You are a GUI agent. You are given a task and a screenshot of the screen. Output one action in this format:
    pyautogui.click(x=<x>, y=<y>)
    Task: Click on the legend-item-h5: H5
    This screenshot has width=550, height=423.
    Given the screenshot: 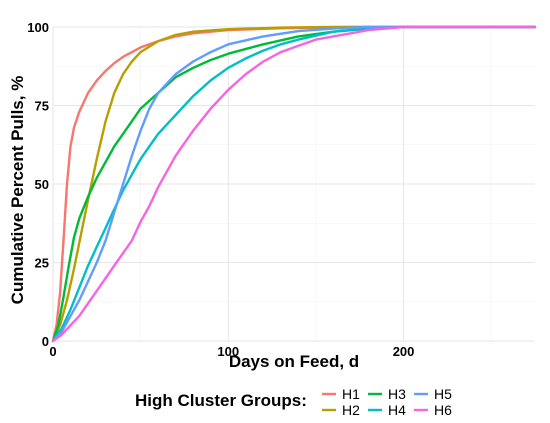 What is the action you would take?
    pyautogui.click(x=433, y=394)
    